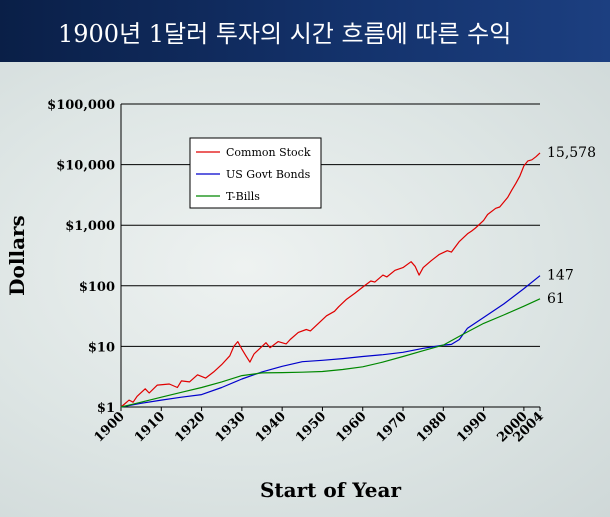 The width and height of the screenshot is (610, 517). Describe the element at coordinates (392, 427) in the screenshot. I see `x-tick-label: 1970` at that location.